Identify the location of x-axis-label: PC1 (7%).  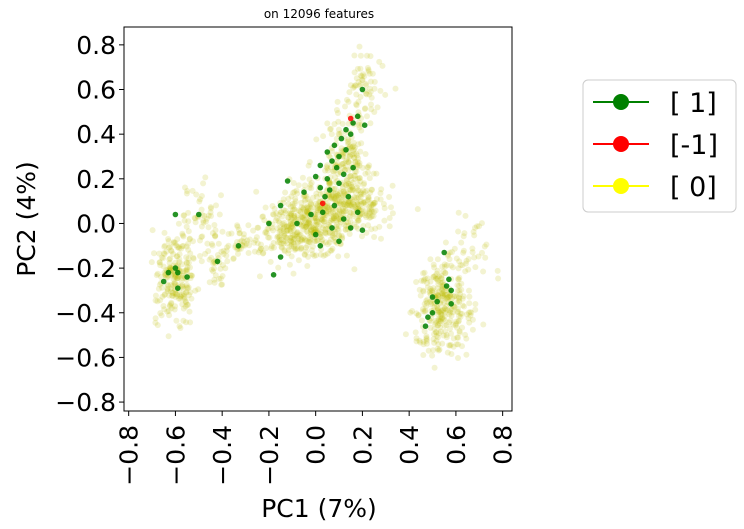
(319, 508).